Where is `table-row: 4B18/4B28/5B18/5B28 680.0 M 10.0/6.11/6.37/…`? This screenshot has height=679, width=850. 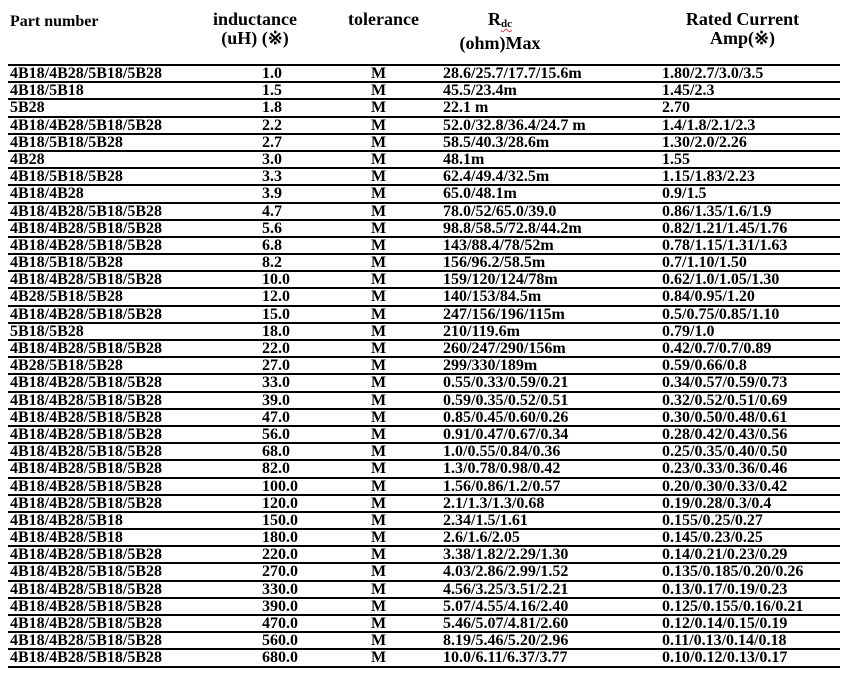
table-row: 4B18/4B28/5B18/5B28 680.0 M 10.0/6.11/6.37/… is located at coordinates (424, 658).